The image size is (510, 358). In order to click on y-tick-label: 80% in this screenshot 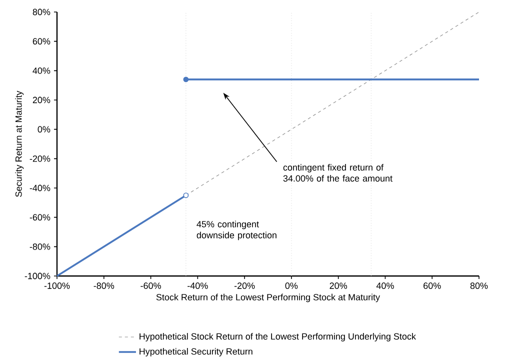, I will do `click(41, 12)`.